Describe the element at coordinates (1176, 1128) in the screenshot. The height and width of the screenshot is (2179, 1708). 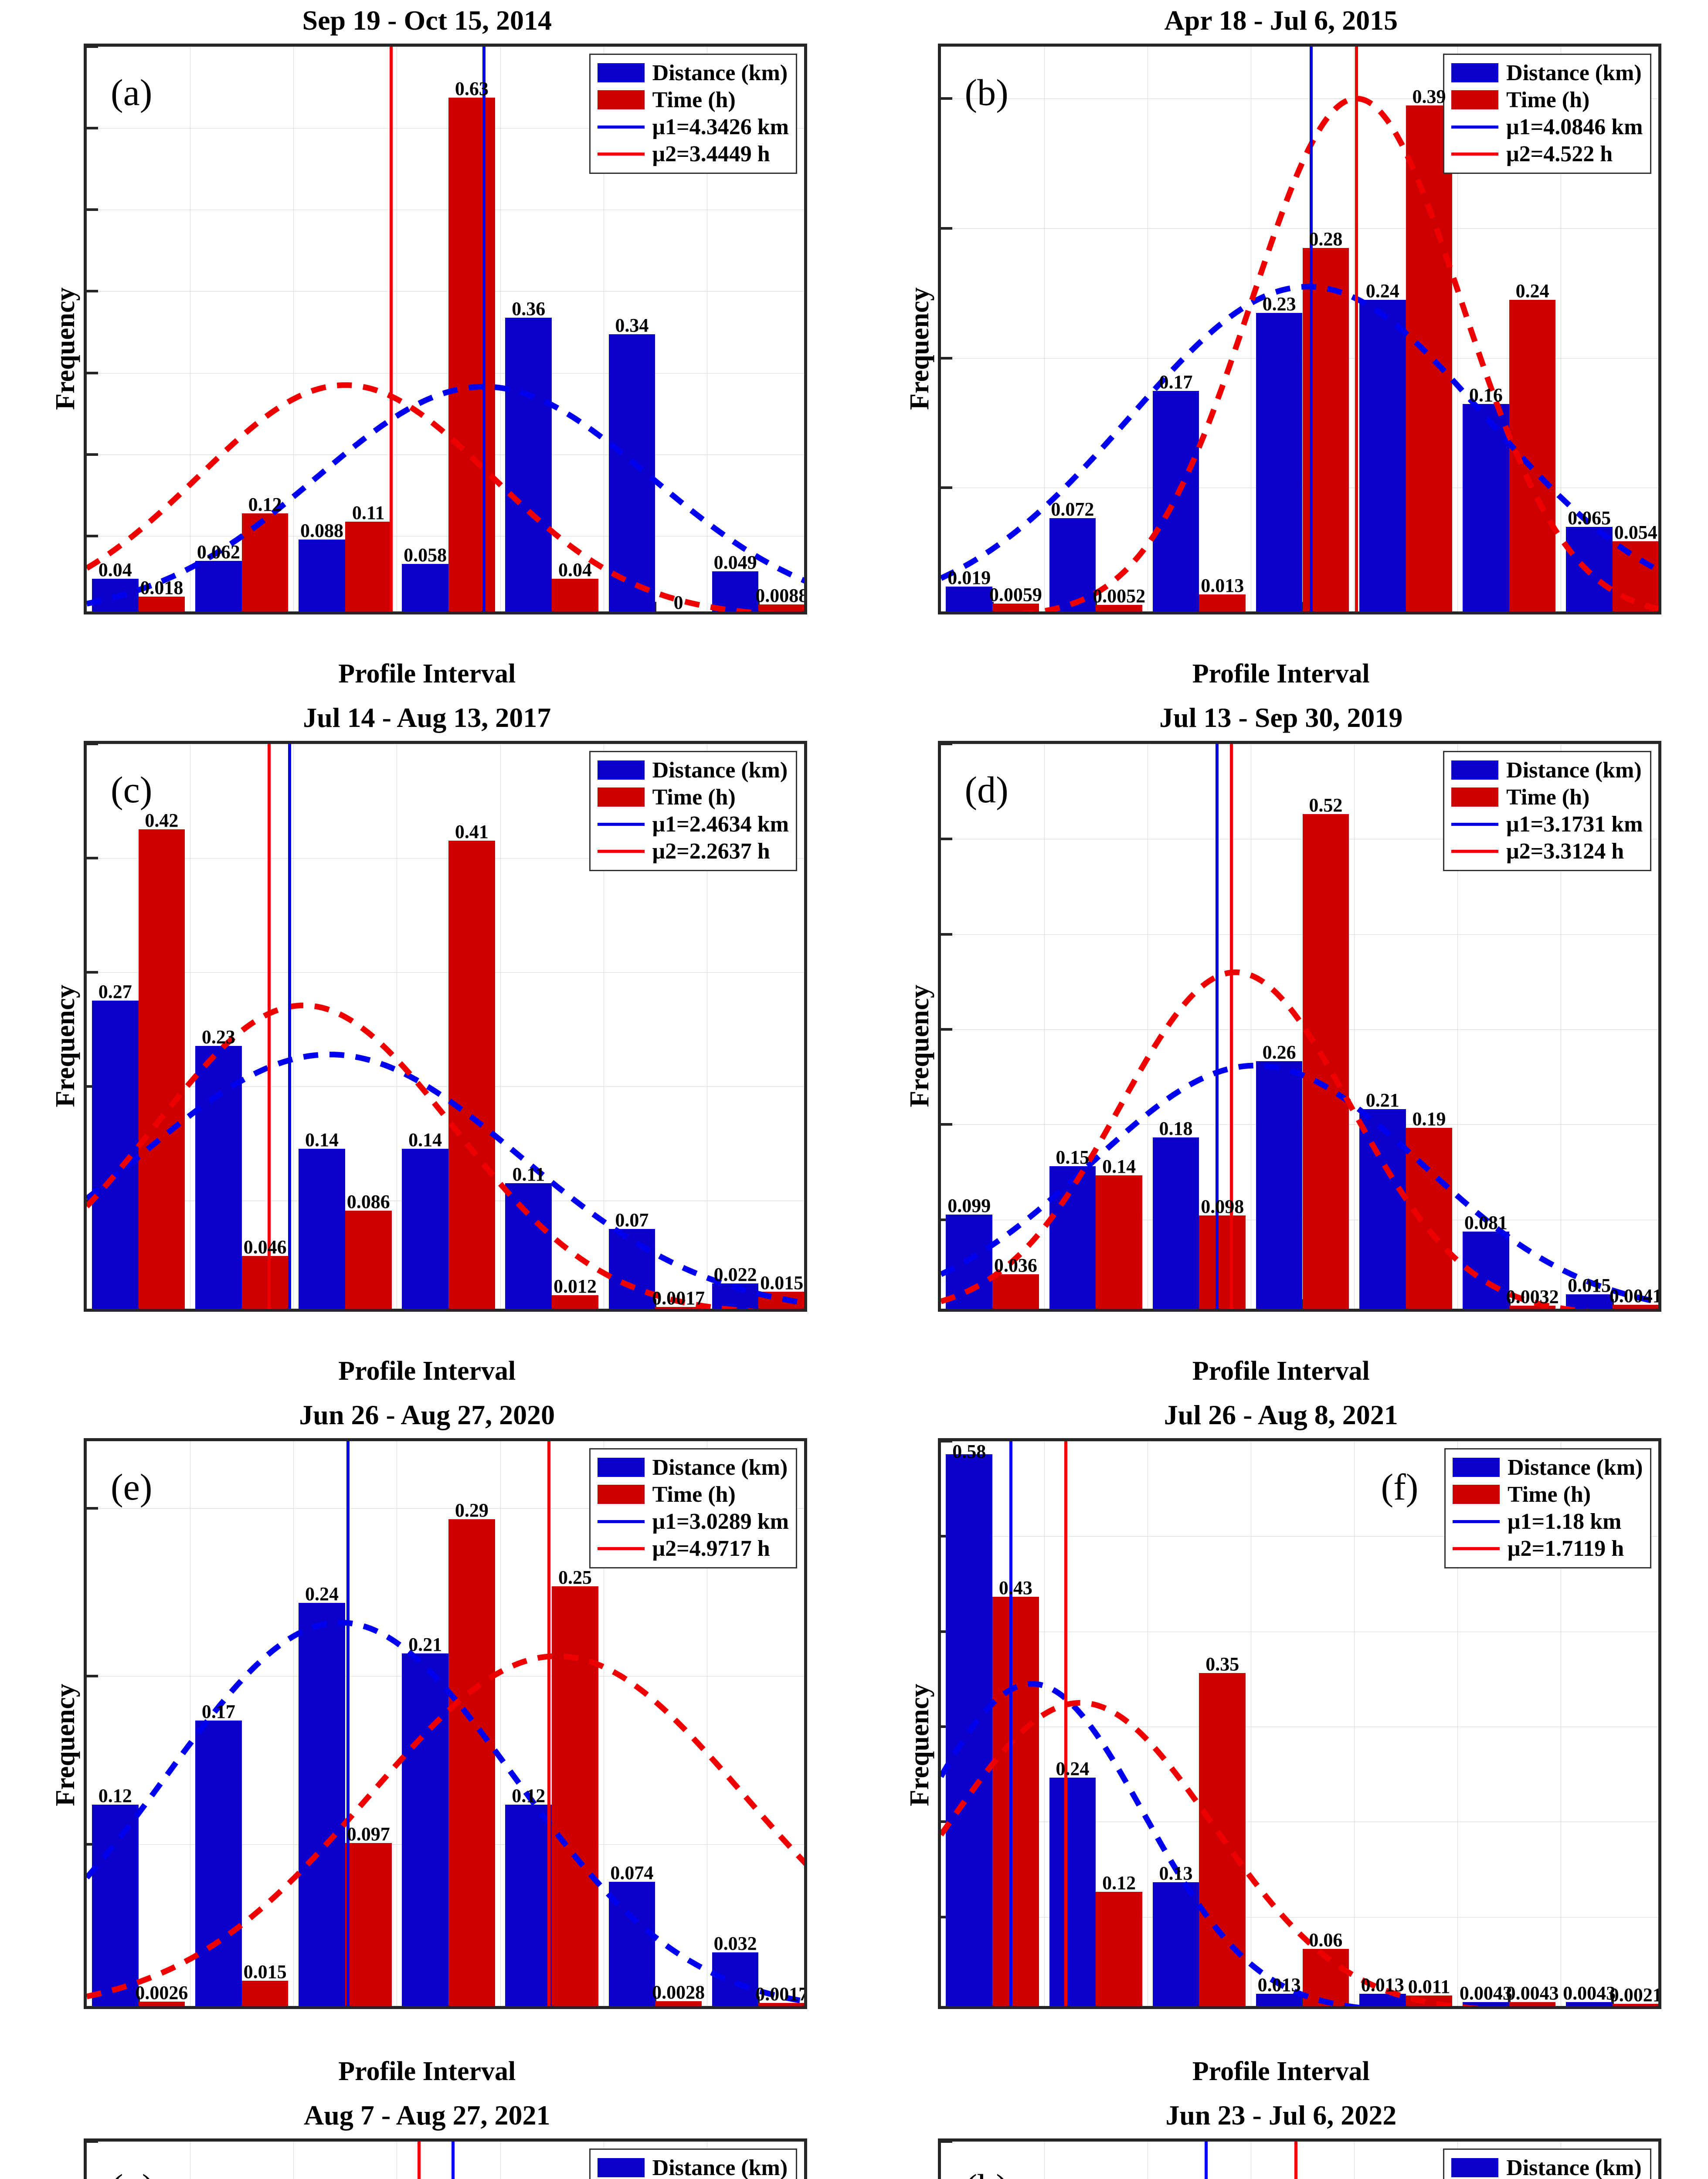
I see `distance-bar-value-label: 0.18` at that location.